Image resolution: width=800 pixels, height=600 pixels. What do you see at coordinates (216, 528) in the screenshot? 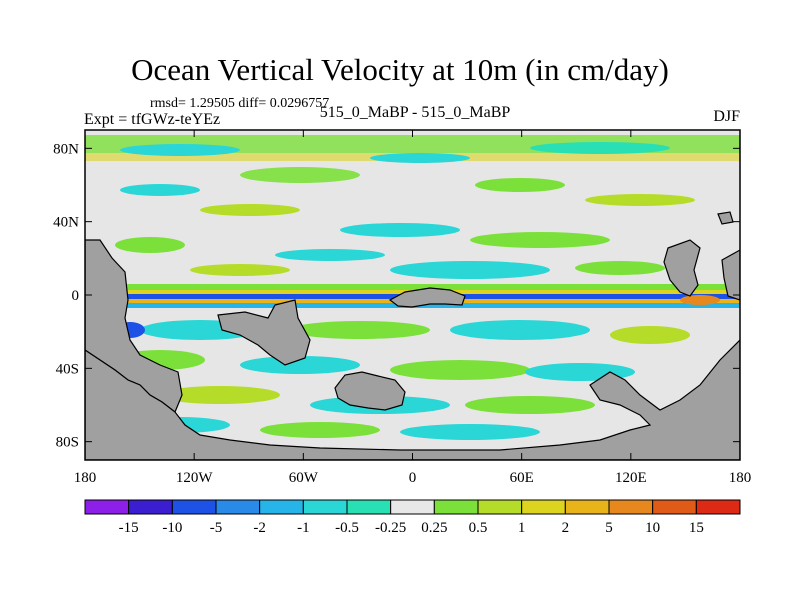
I see `colorbar-label: -5` at bounding box center [216, 528].